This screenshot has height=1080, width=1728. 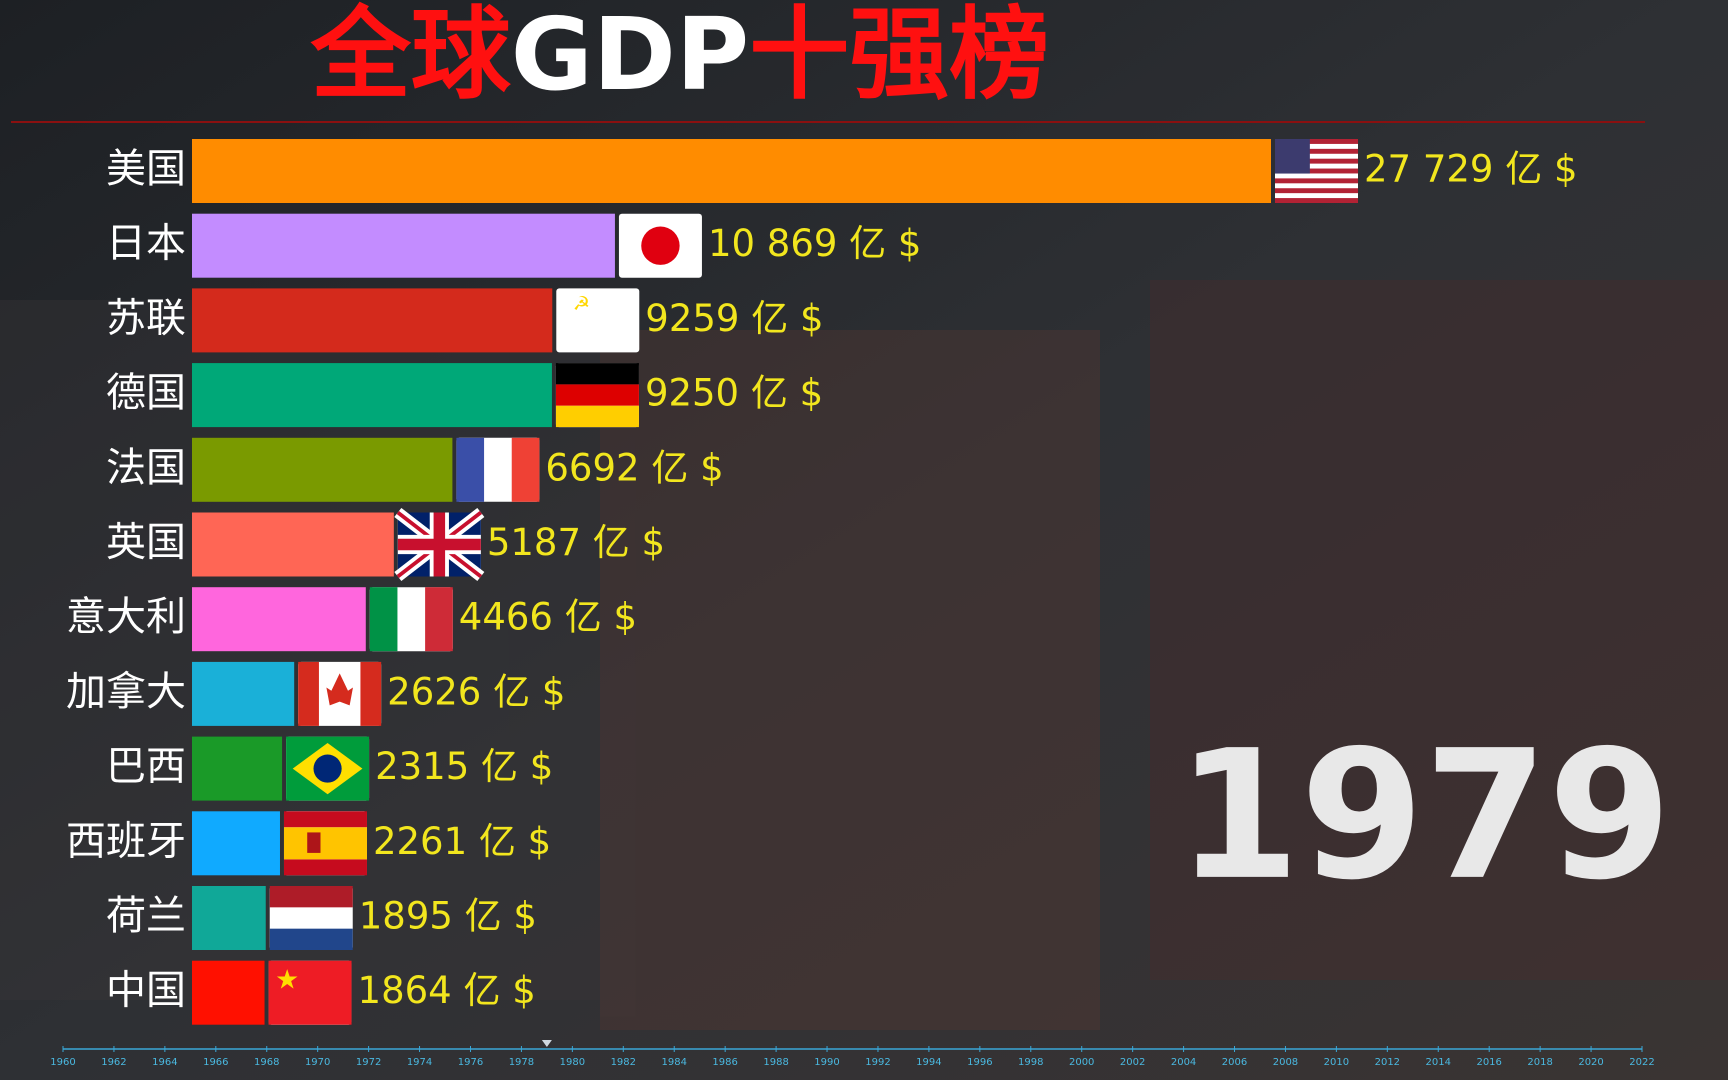 What do you see at coordinates (1183, 1062) in the screenshot?
I see `timeline-tick-label: 2004` at bounding box center [1183, 1062].